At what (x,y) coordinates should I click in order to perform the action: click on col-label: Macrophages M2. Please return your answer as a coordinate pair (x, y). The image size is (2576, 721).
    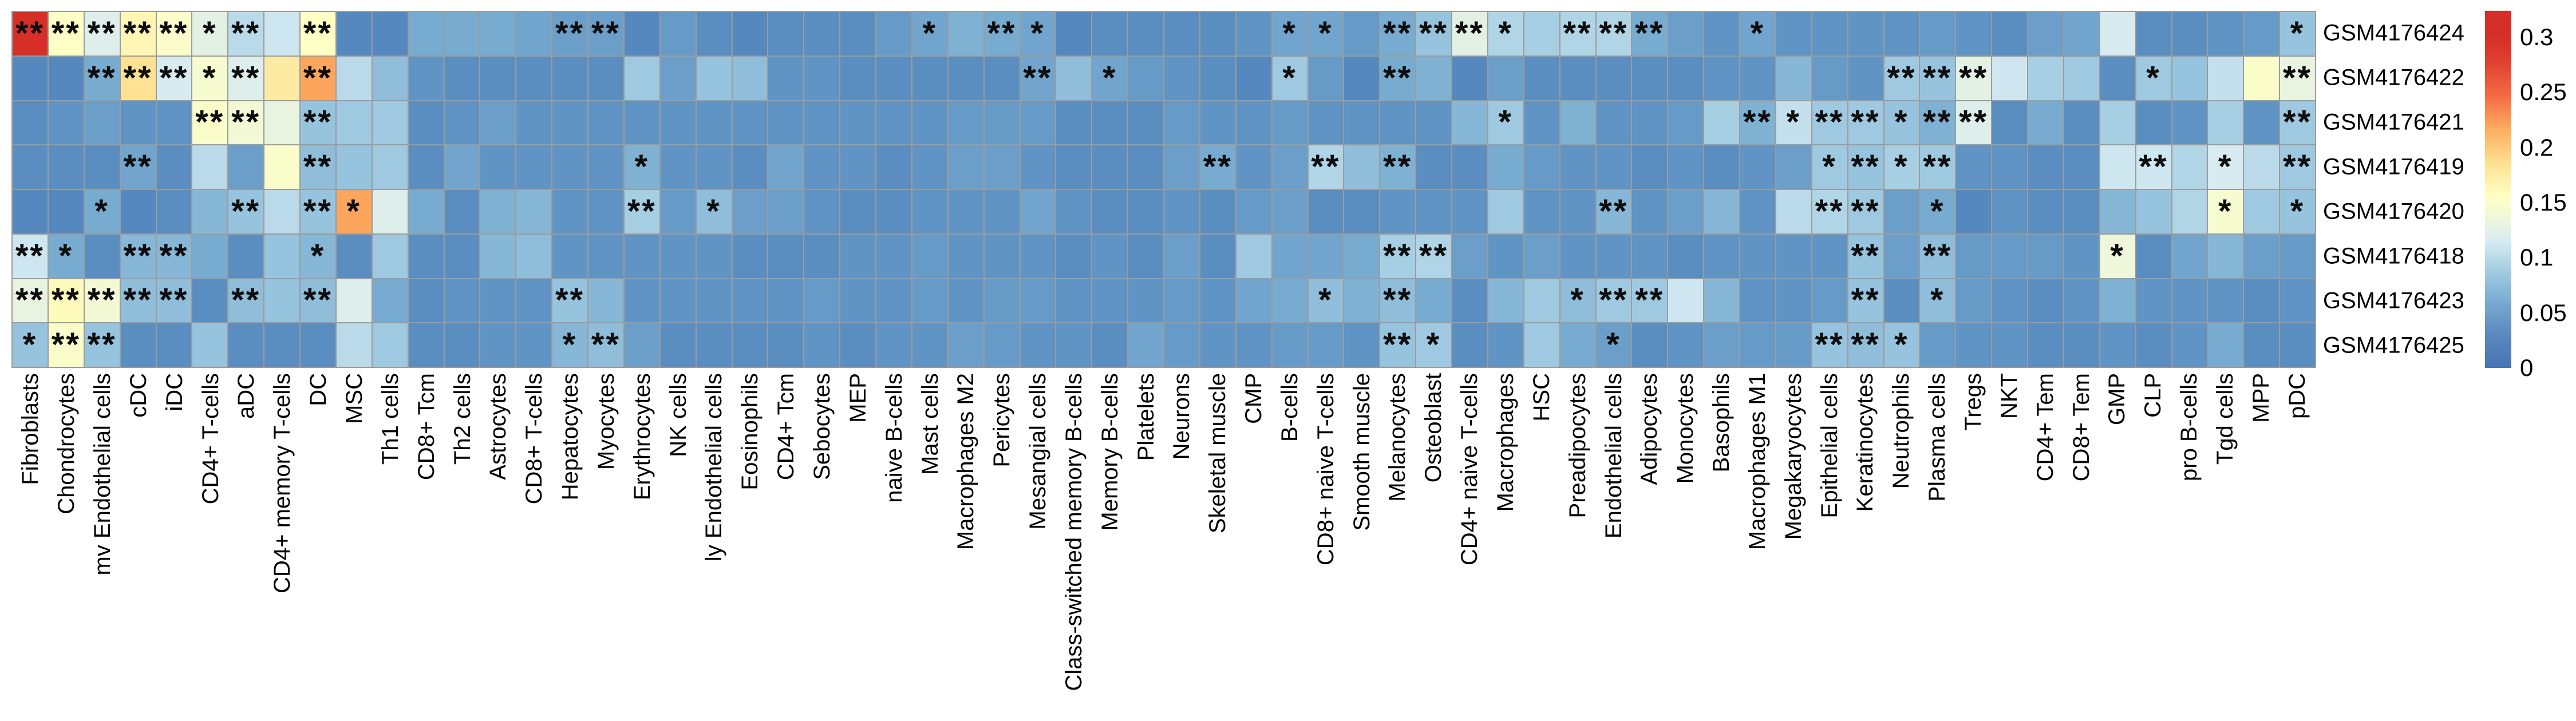
    Looking at the image, I should click on (965, 461).